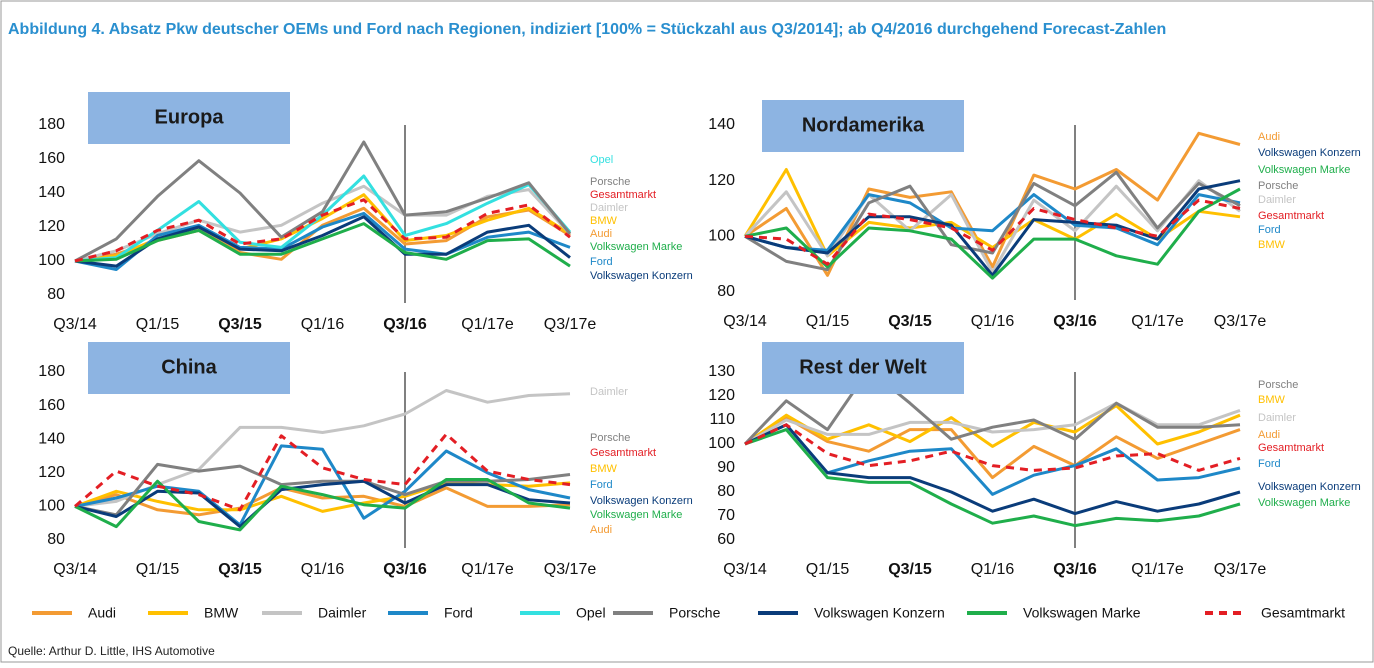  What do you see at coordinates (591, 613) in the screenshot?
I see `legend-label: Opel` at bounding box center [591, 613].